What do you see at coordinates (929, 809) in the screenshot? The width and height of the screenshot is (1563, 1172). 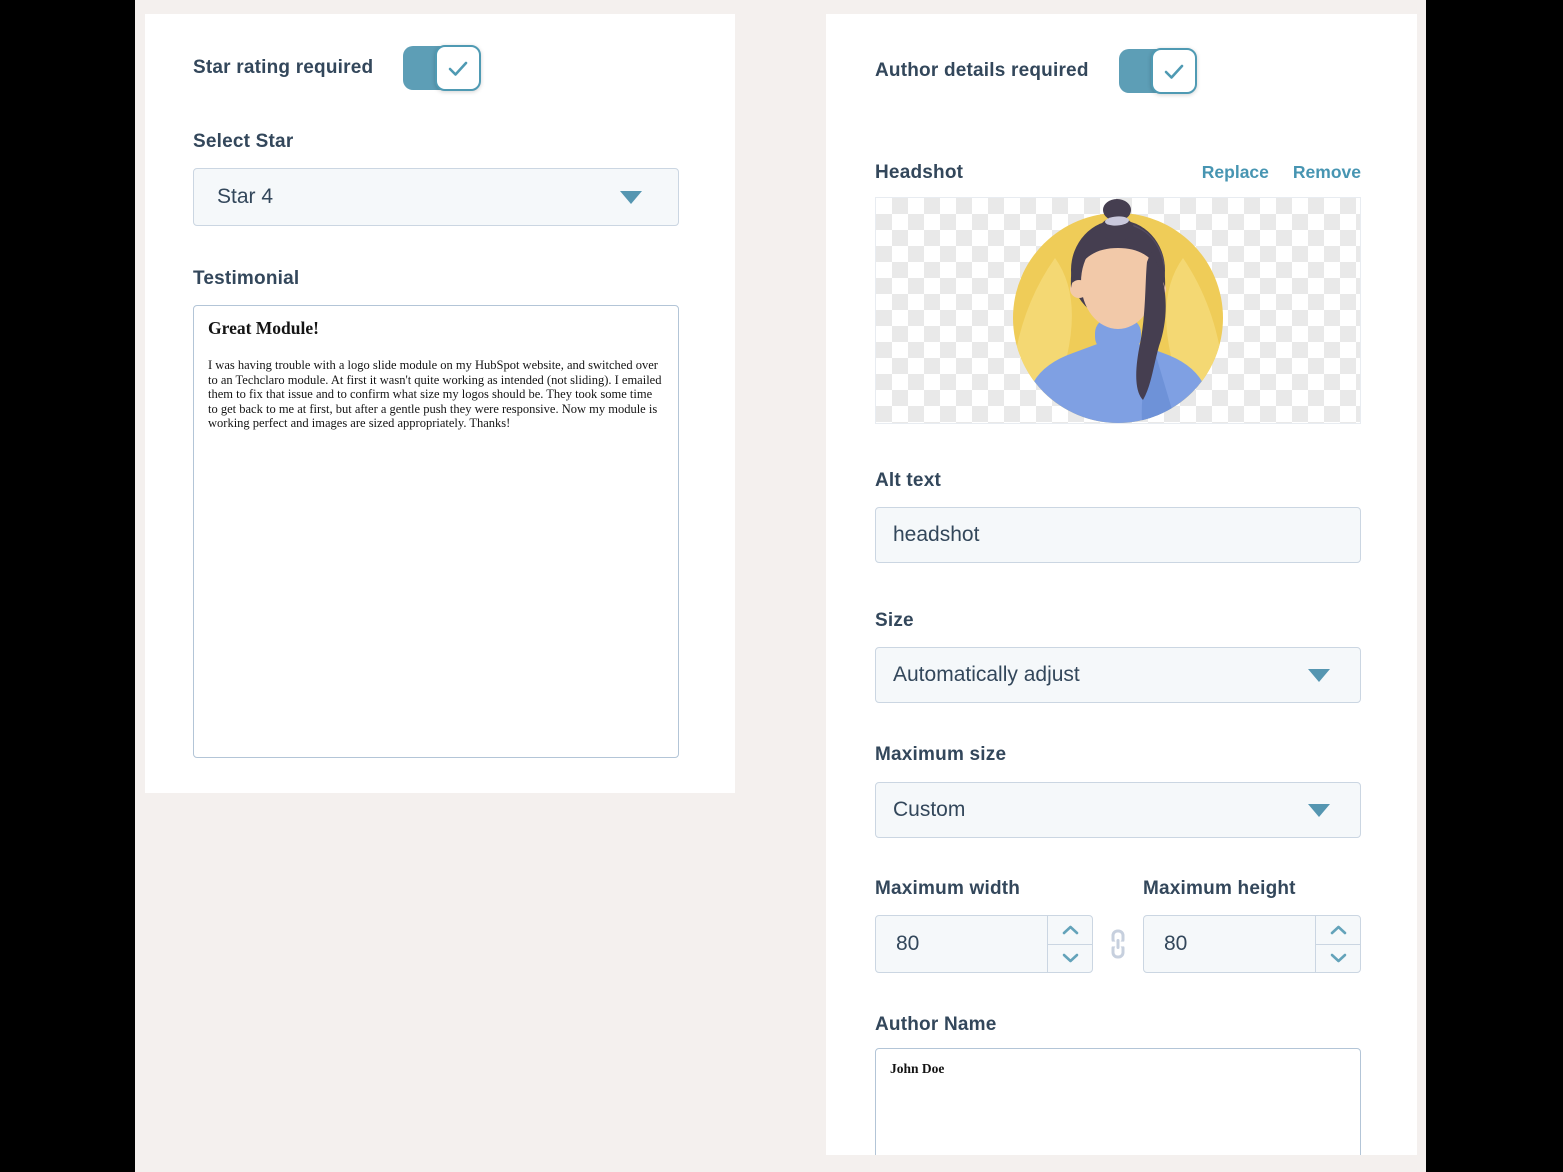 I see `max-size-value: Custom` at bounding box center [929, 809].